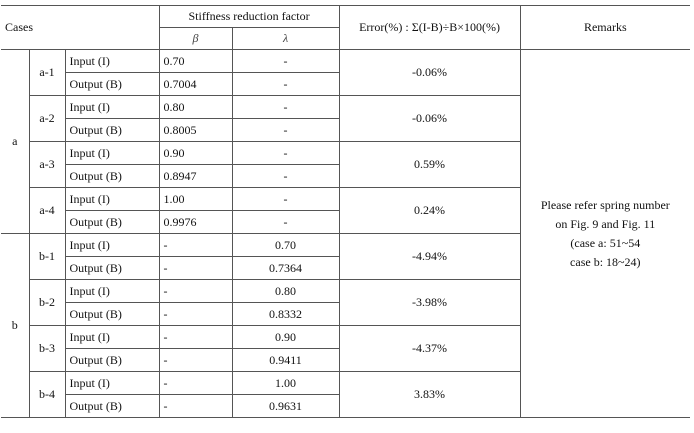  What do you see at coordinates (429, 348) in the screenshot?
I see `error-value: -4.37%` at bounding box center [429, 348].